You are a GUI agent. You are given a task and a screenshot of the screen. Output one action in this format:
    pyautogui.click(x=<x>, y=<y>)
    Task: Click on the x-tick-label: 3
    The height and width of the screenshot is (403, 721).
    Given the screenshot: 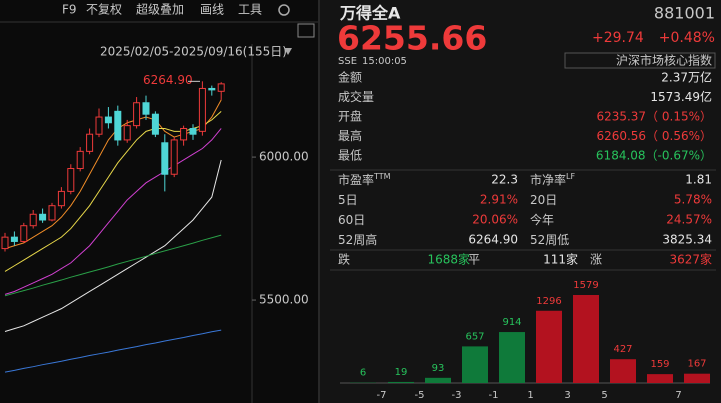 What is the action you would take?
    pyautogui.click(x=567, y=395)
    